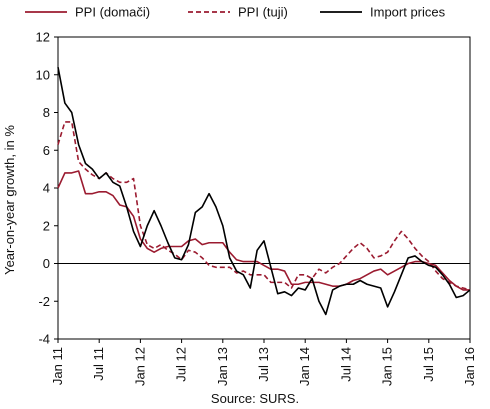 Image resolution: width=490 pixels, height=409 pixels. What do you see at coordinates (428, 364) in the screenshot?
I see `x-tick-label: Jul 15` at bounding box center [428, 364].